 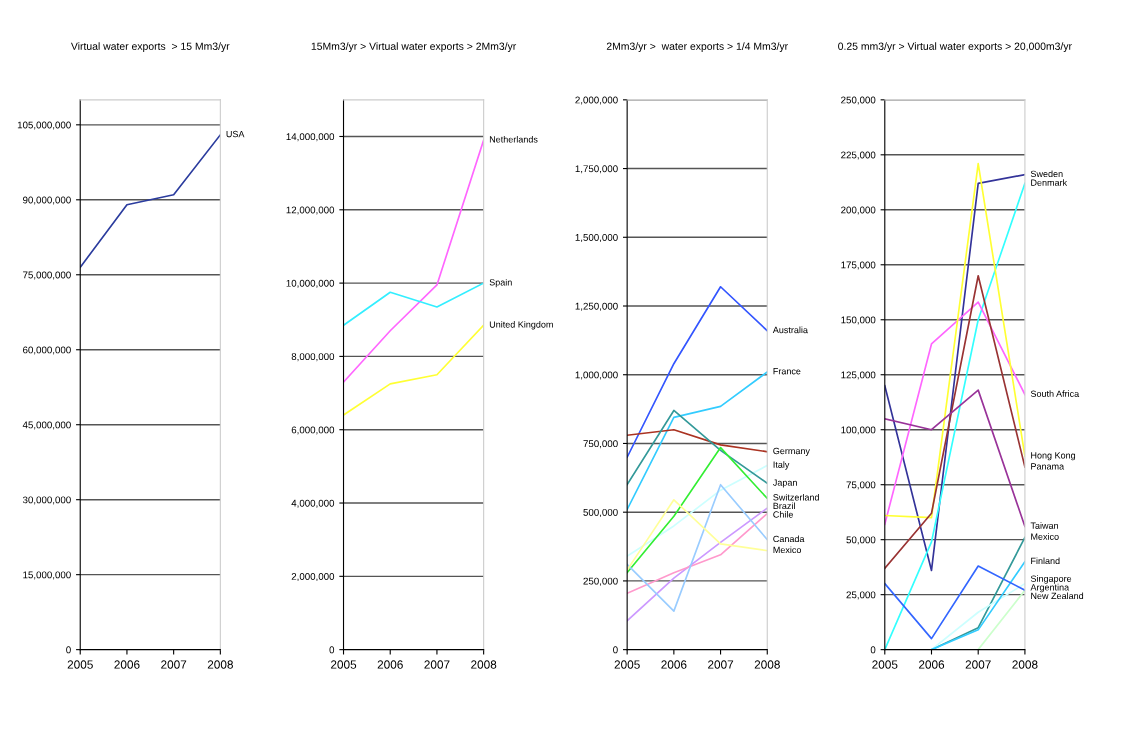 What do you see at coordinates (1055, 393) in the screenshot?
I see `series-label: South Africa` at bounding box center [1055, 393].